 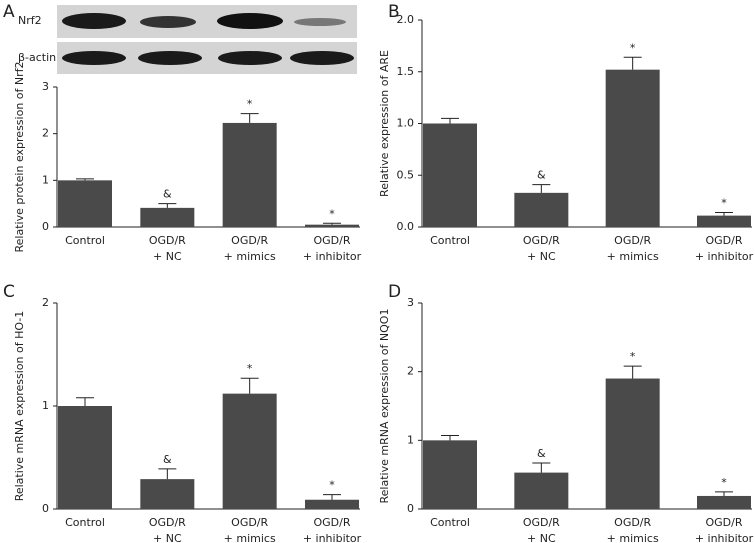 What do you see at coordinates (187, 39) in the screenshot?
I see `western-blot: Nrf2 β-actin` at bounding box center [187, 39].